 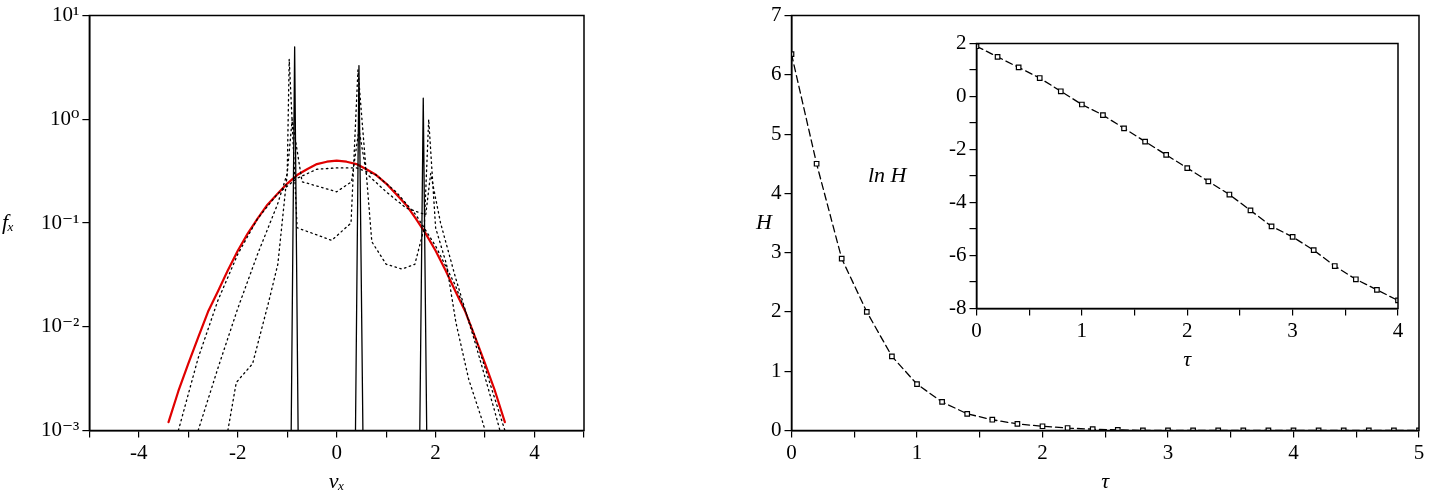 What do you see at coordinates (64, 117) in the screenshot?
I see `y-tick-label: 10⁰` at bounding box center [64, 117].